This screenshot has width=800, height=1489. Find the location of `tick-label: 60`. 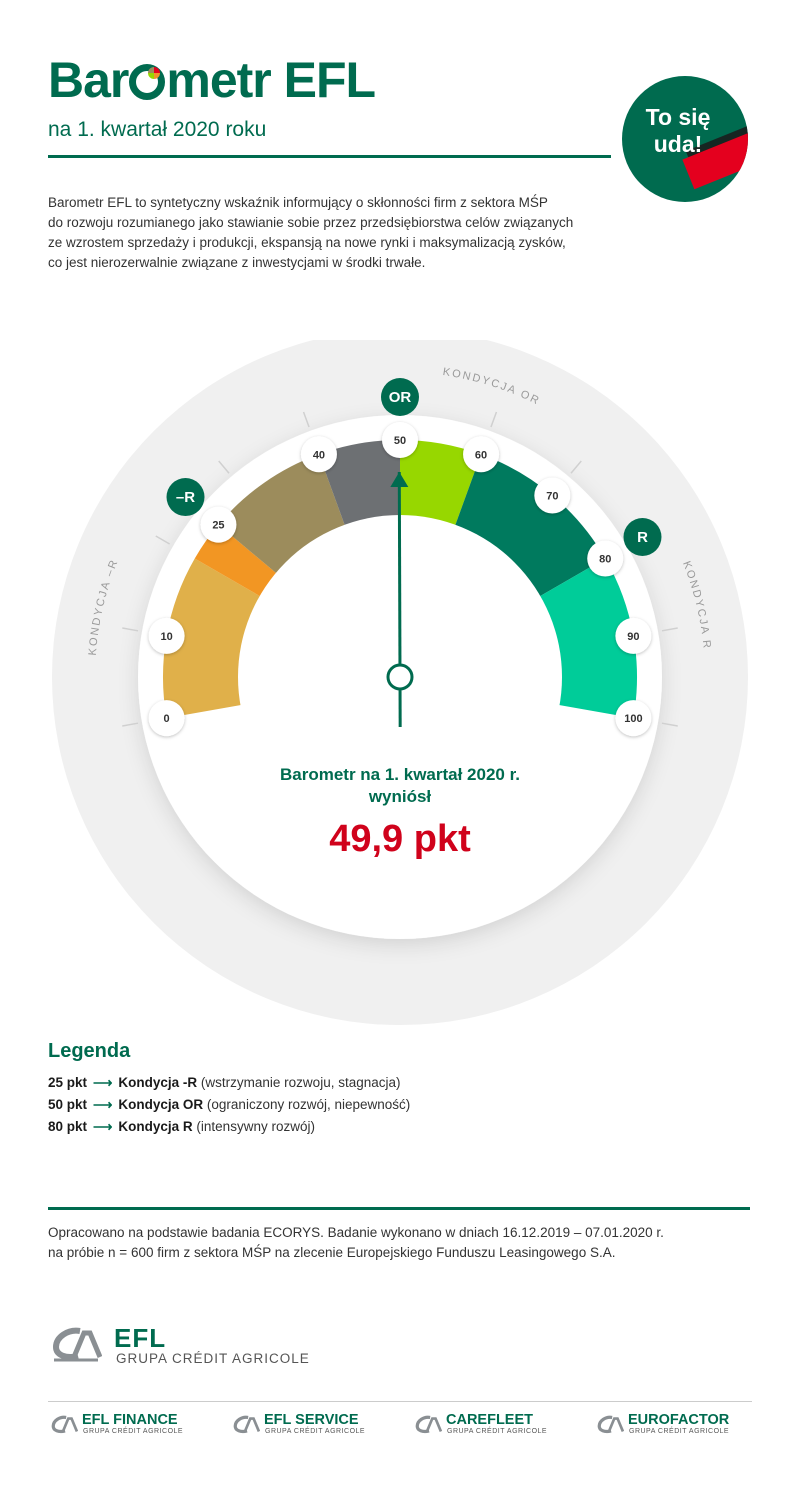

tick-label: 60 is located at coordinates (481, 455).